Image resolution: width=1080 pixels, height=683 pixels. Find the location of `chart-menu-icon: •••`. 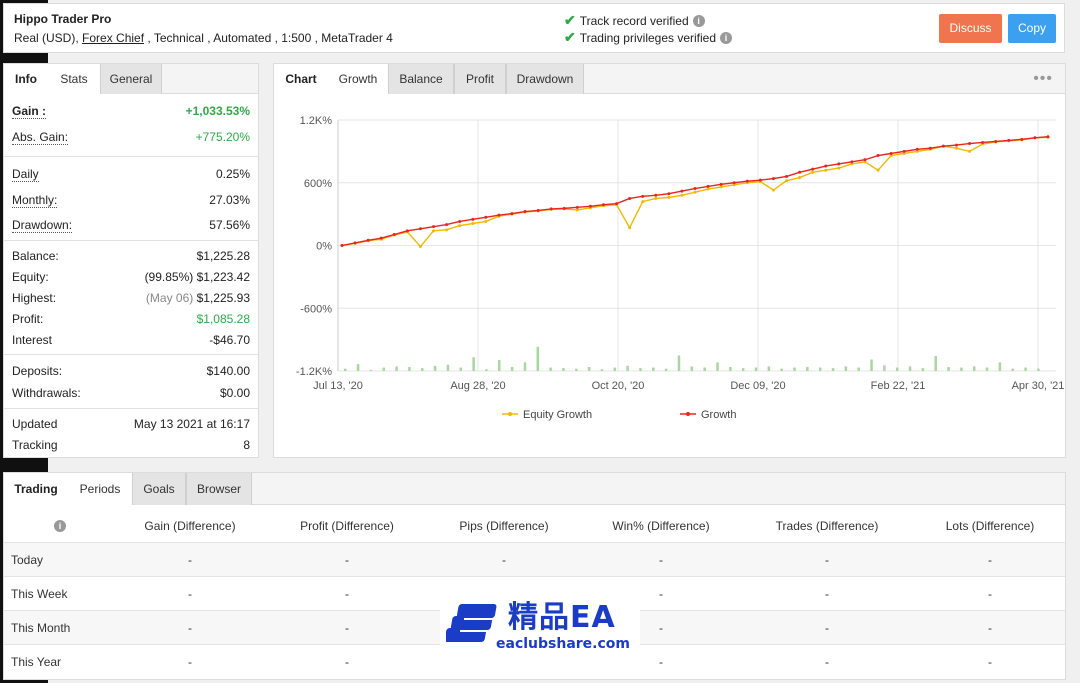

chart-menu-icon: ••• is located at coordinates (1043, 78).